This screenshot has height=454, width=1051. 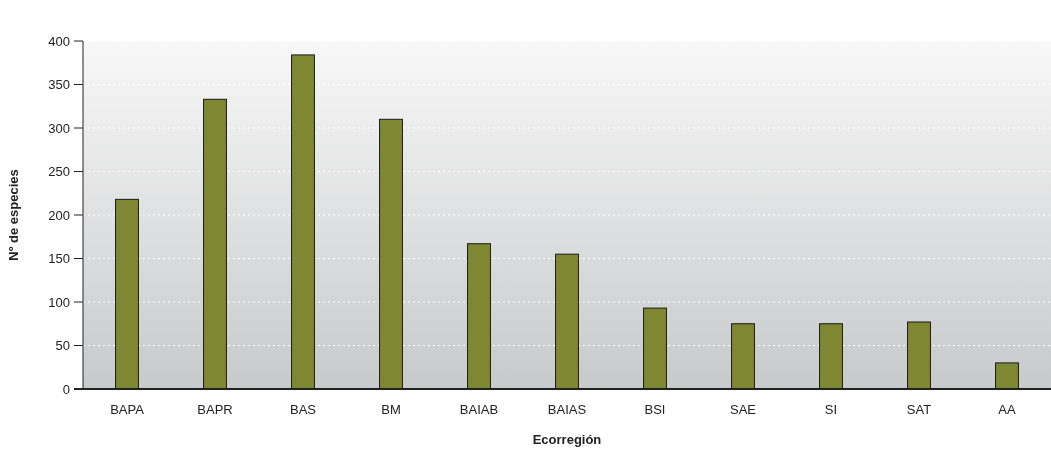 I want to click on x-tick-label: BSI, so click(x=655, y=409).